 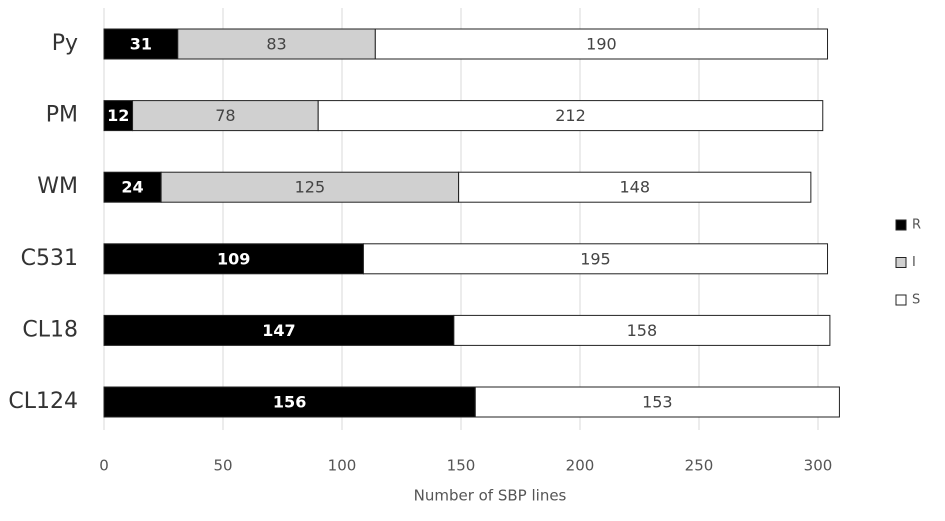 I want to click on category-label: CL18, so click(x=50, y=329).